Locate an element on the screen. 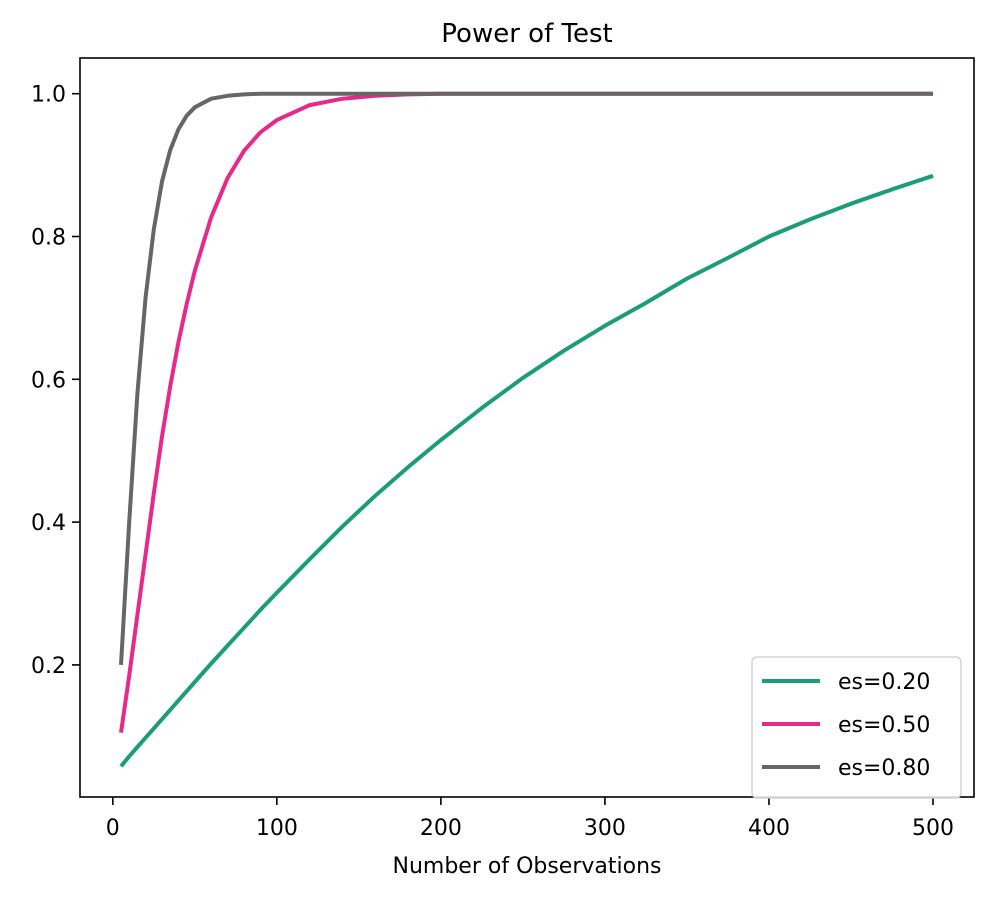 Image resolution: width=992 pixels, height=898 pixels. x-tick-label: 300 is located at coordinates (605, 828).